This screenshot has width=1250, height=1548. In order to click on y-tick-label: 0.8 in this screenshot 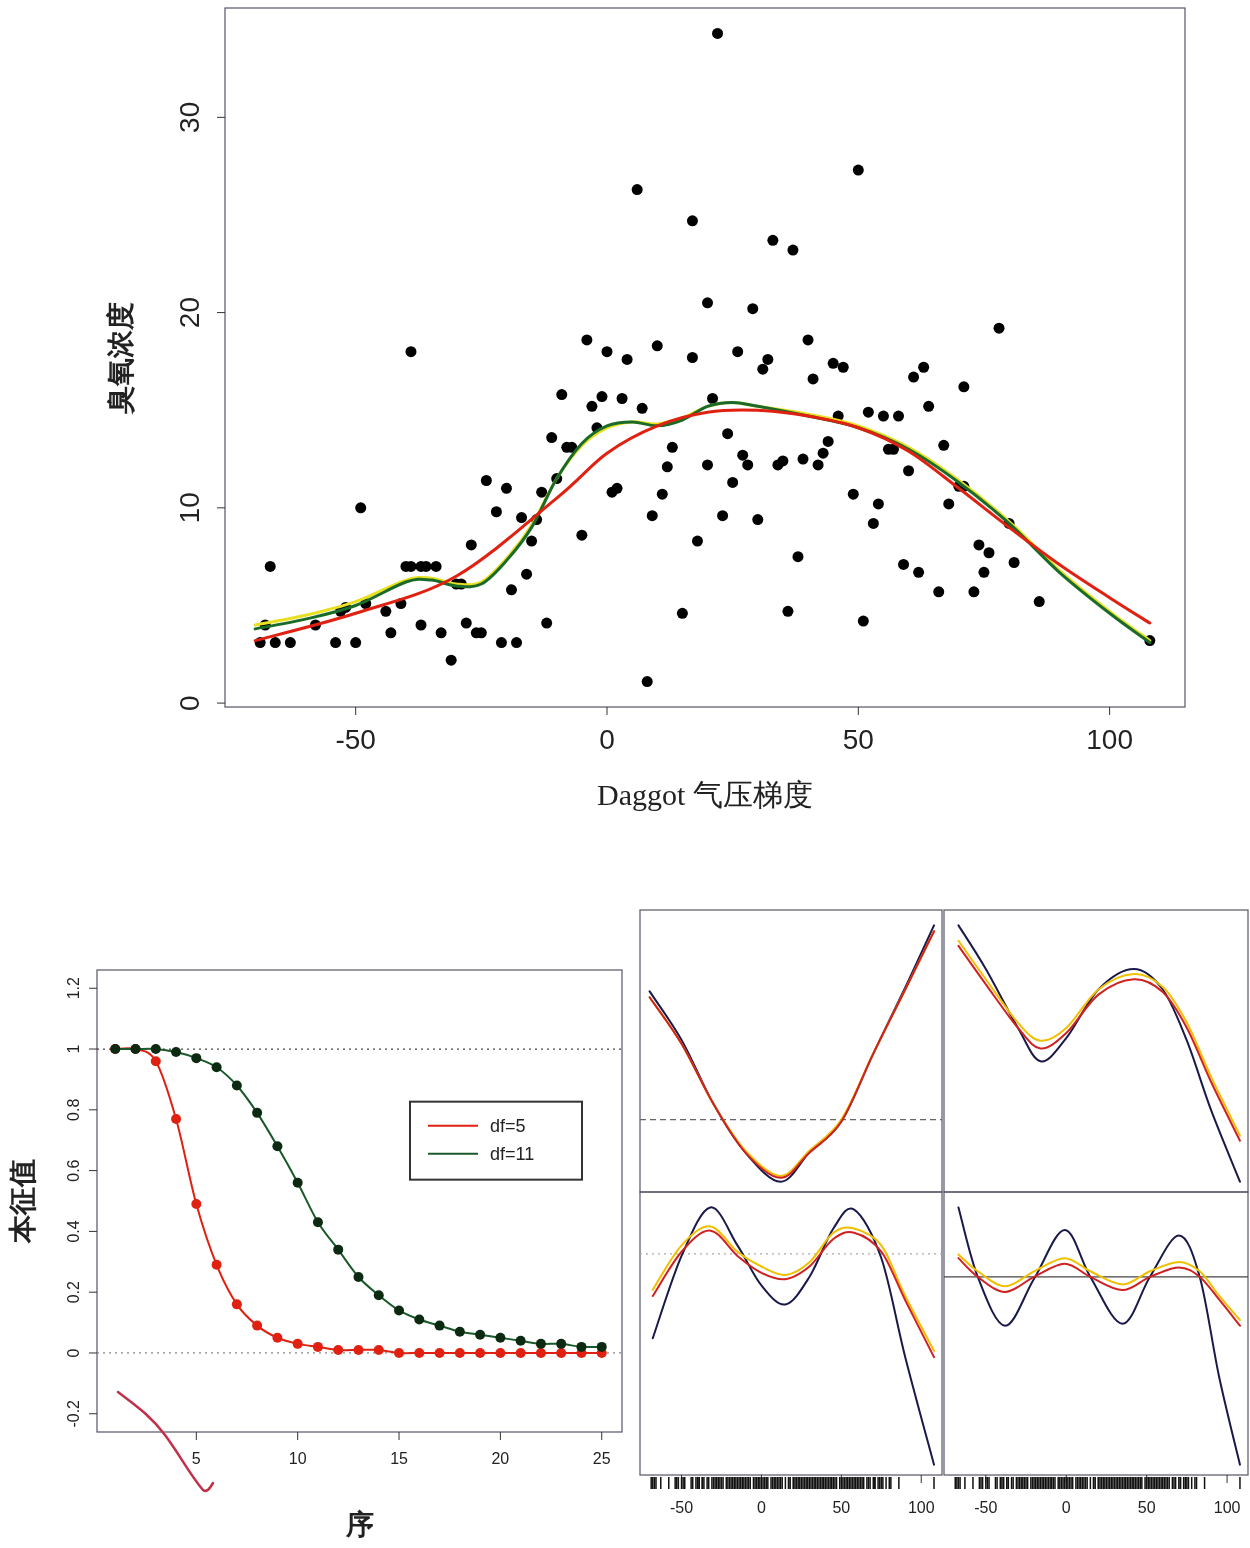, I will do `click(73, 1109)`.